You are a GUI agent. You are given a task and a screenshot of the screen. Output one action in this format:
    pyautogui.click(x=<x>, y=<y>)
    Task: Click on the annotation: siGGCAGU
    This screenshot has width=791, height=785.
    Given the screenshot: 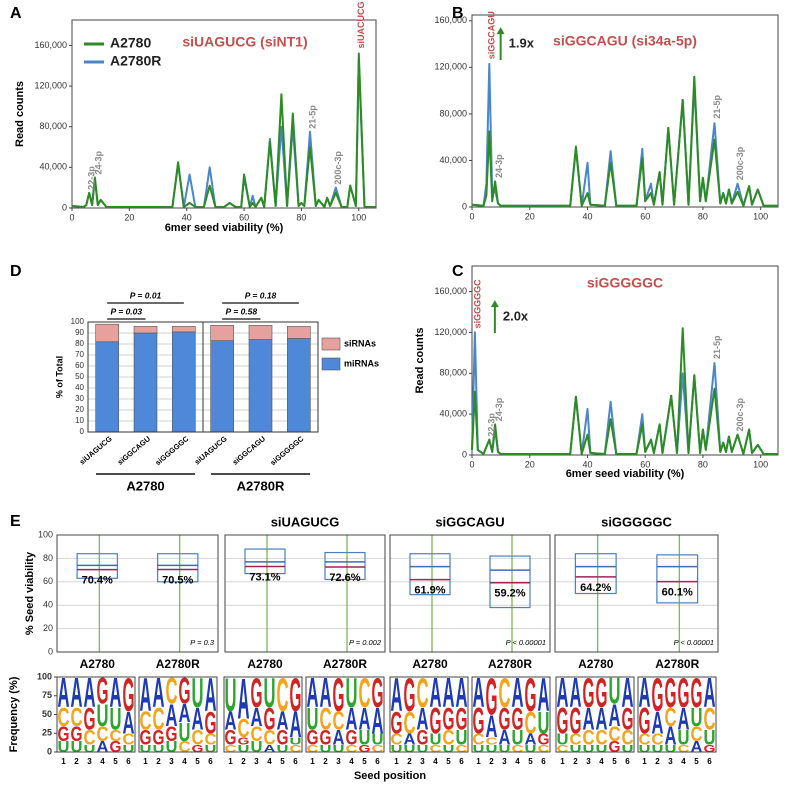 What is the action you would take?
    pyautogui.click(x=492, y=35)
    